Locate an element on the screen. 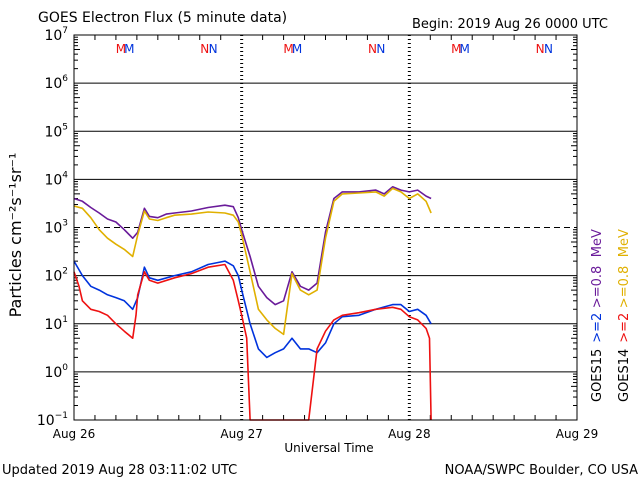  series-goes15-2-mev is located at coordinates (252, 309).